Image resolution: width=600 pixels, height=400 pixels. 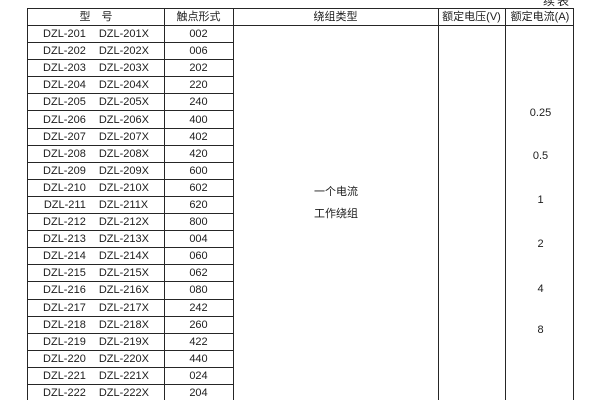 I want to click on contact-form-code: 620, so click(x=198, y=204).